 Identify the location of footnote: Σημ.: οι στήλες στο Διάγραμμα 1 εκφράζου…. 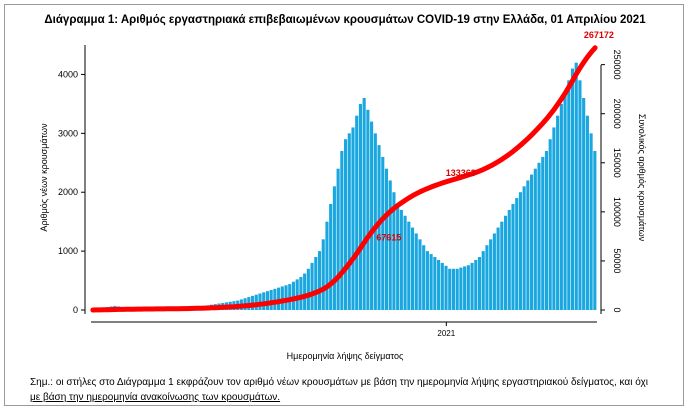
(355, 390).